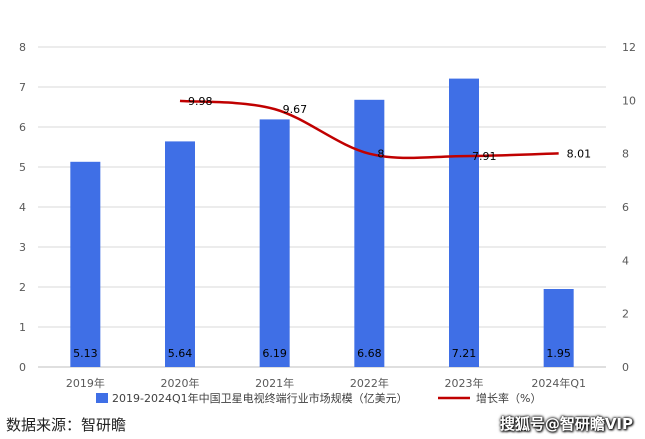 This screenshot has height=439, width=645. Describe the element at coordinates (22, 287) in the screenshot. I see `y-left-tick-label: 2` at that location.